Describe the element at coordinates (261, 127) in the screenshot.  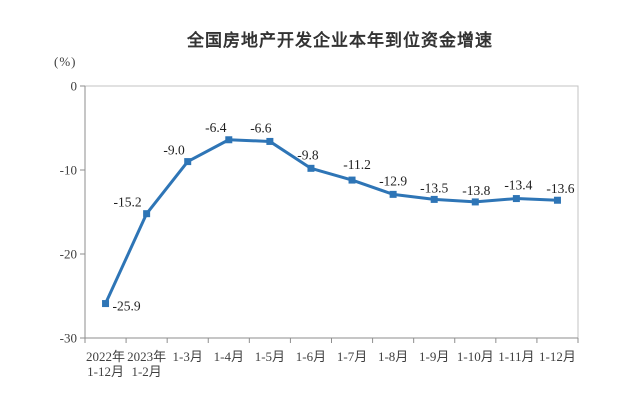
I see `data-point-label: -6.6` at that location.